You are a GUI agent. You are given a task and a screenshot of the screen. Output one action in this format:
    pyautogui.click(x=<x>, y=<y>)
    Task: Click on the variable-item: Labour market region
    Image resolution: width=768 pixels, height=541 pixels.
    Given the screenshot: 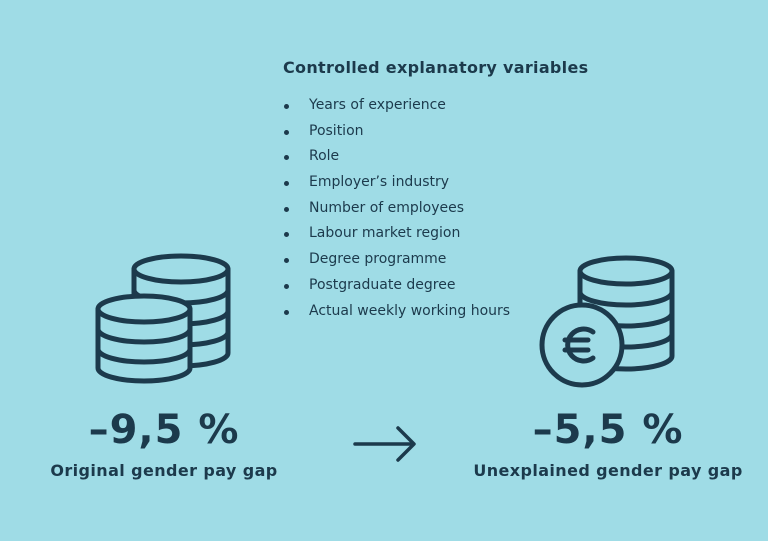 What is the action you would take?
    pyautogui.click(x=396, y=234)
    